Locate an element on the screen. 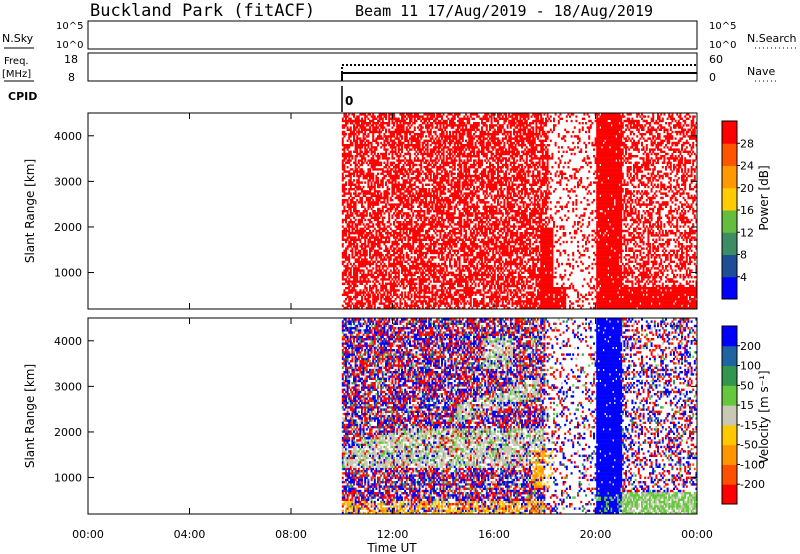 Image resolution: width=800 pixels, height=554 pixels. freq-label-line2: [MHz] is located at coordinates (16, 74).